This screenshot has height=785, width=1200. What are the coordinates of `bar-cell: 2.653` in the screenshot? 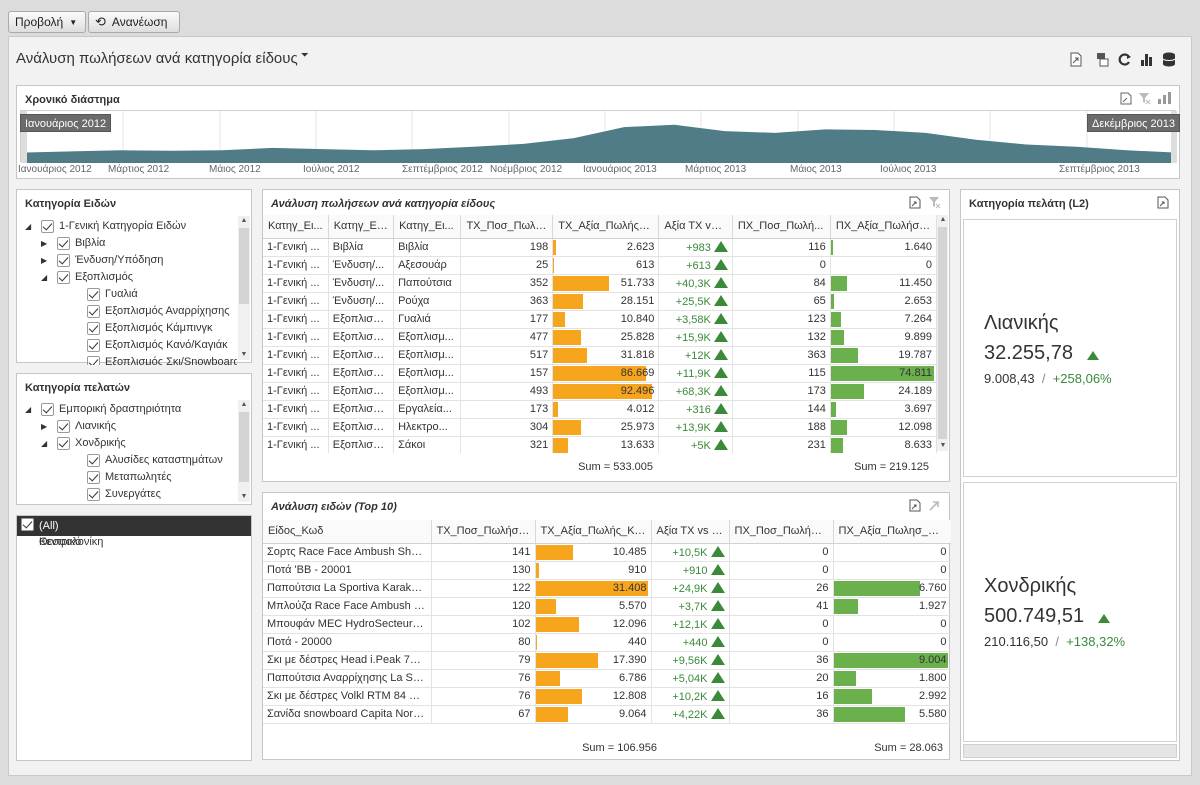 It's located at (883, 301).